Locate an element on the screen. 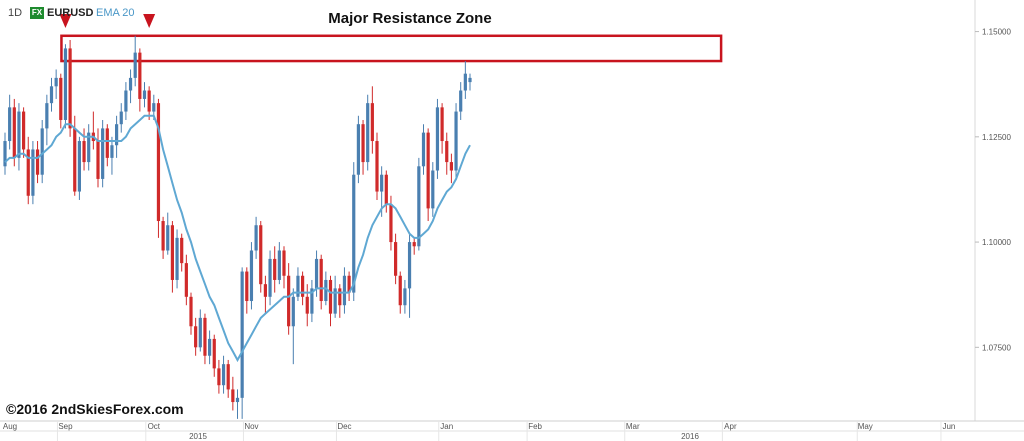 The width and height of the screenshot is (1024, 441). copyright-watermark: ©2016 2ndSkiesForex.com is located at coordinates (95, 409).